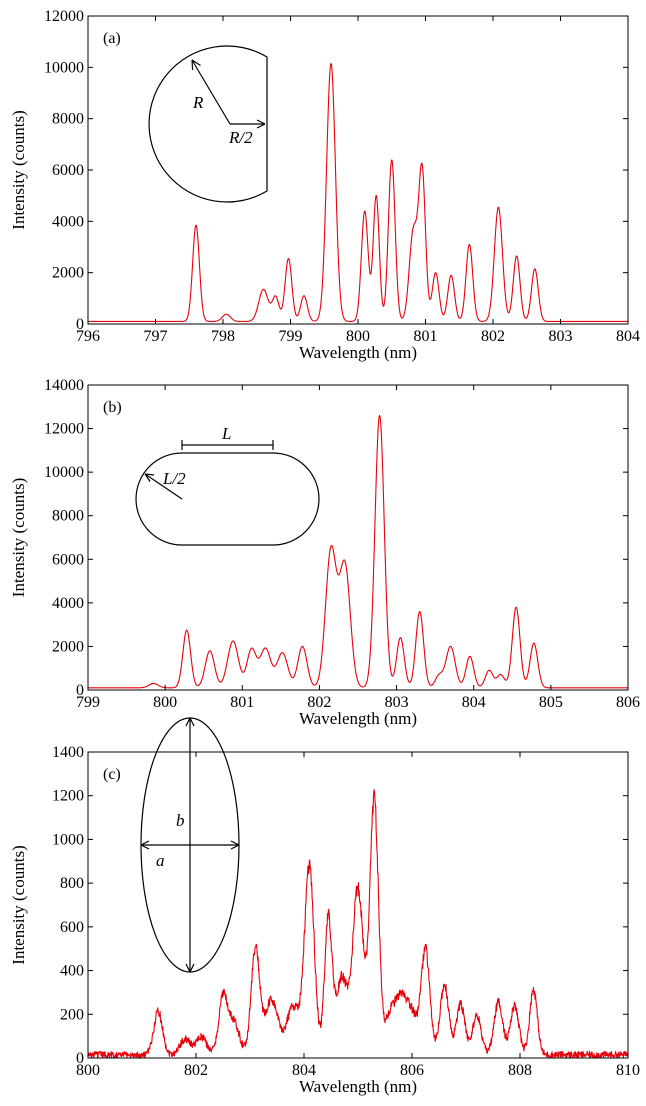 The image size is (646, 1106). I want to click on y-tick-label: 200, so click(72, 1014).